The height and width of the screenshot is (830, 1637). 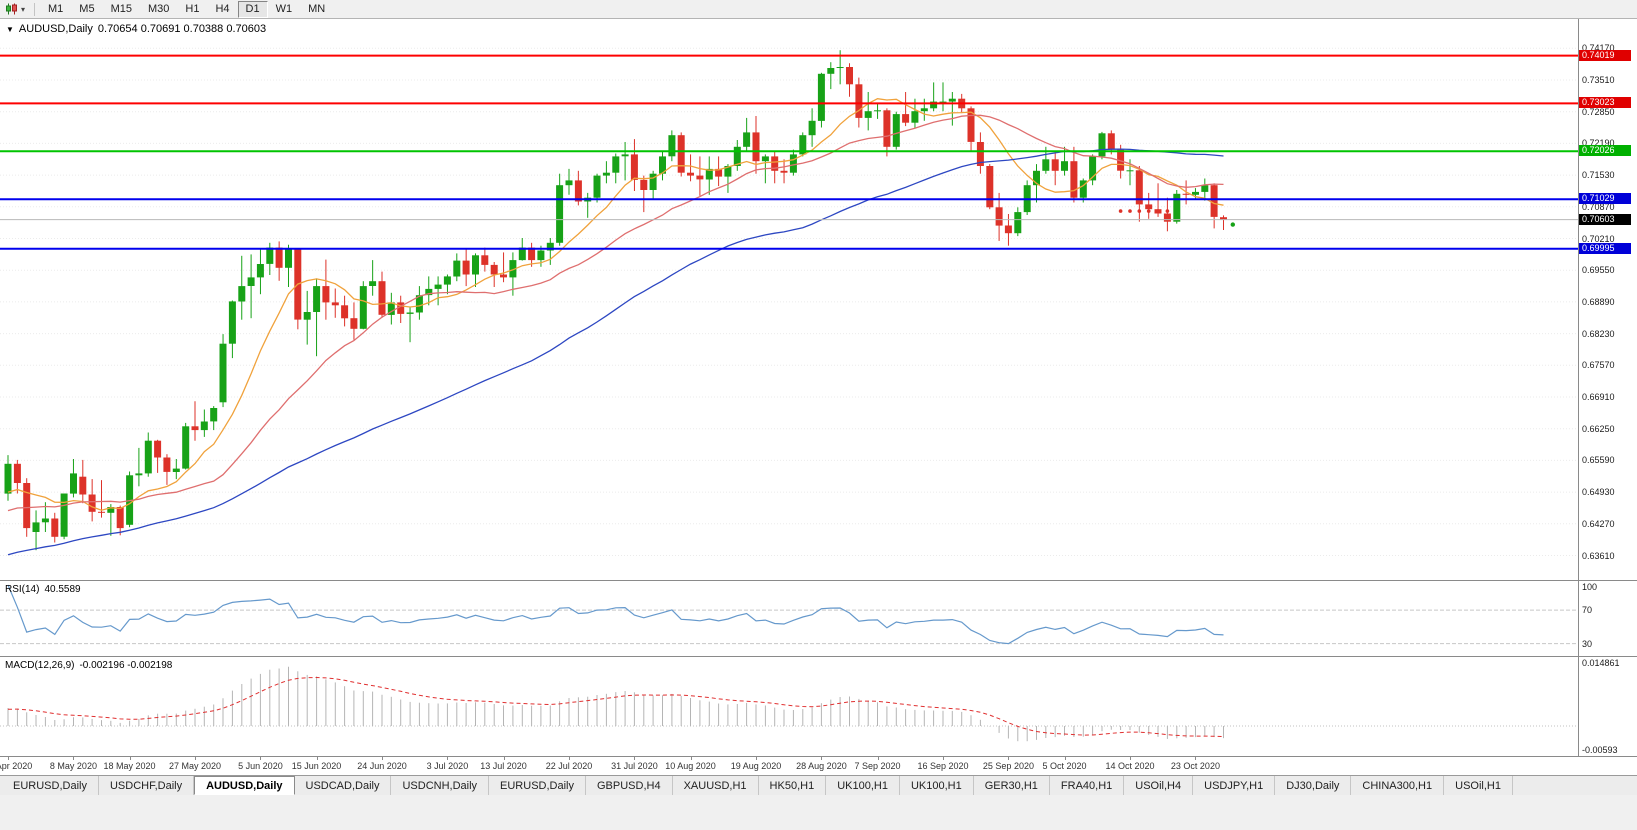 What do you see at coordinates (1590, 587) in the screenshot?
I see `rsi-axis-label: 100` at bounding box center [1590, 587].